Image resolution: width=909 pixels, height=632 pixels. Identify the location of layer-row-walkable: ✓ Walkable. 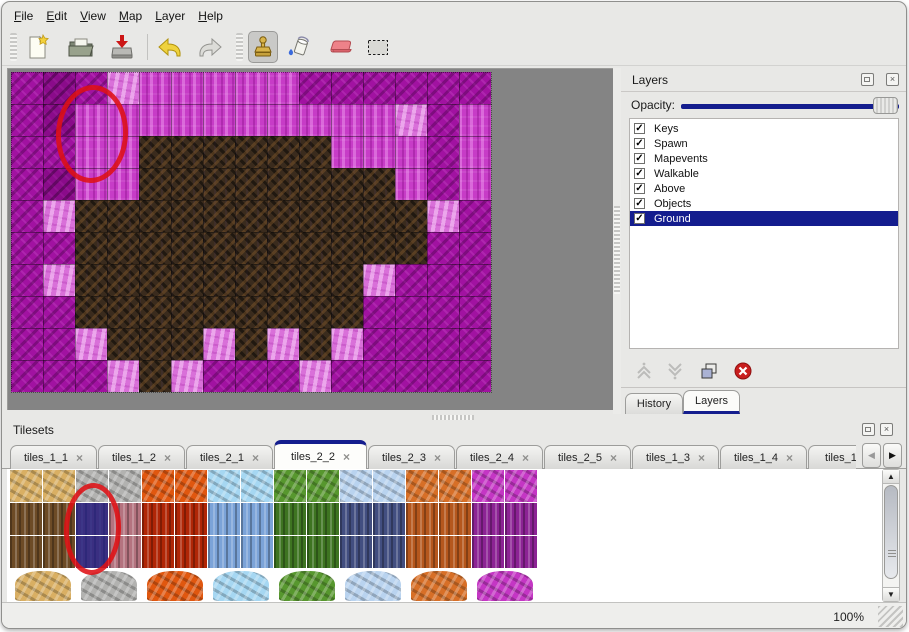
(764, 173).